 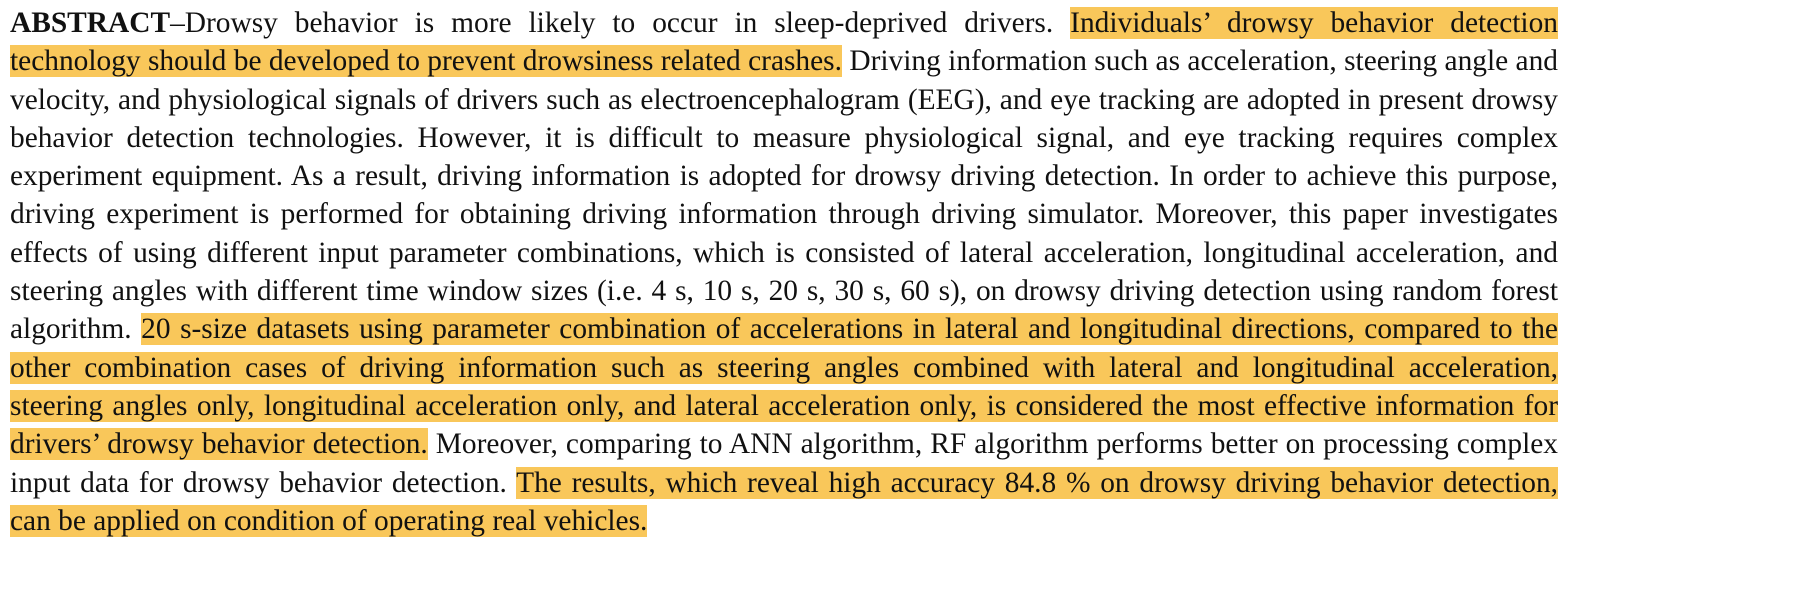 I want to click on abstract-dash: –, so click(x=177, y=23).